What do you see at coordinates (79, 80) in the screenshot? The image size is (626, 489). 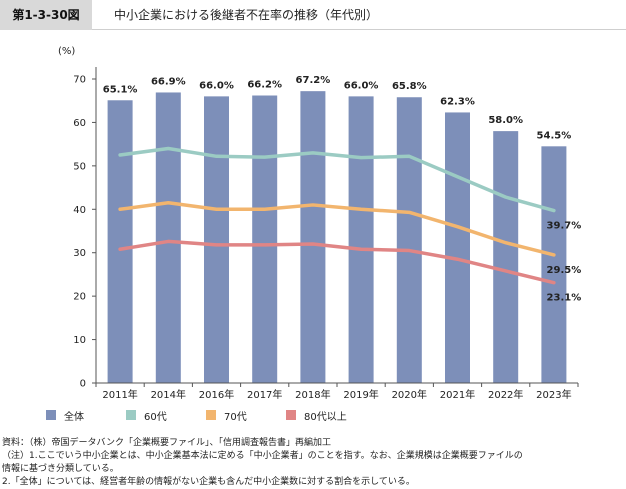 I see `y-tick-label: 70` at bounding box center [79, 80].